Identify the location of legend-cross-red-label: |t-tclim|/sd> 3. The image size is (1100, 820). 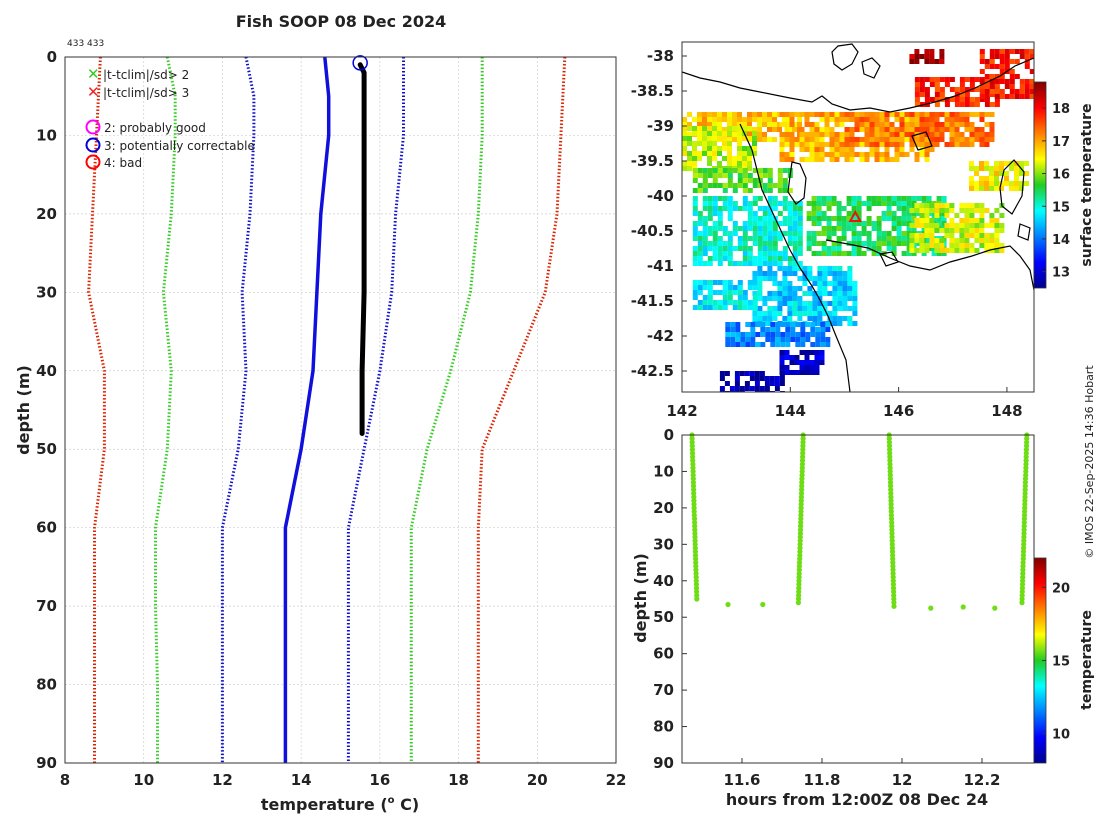
(146, 93).